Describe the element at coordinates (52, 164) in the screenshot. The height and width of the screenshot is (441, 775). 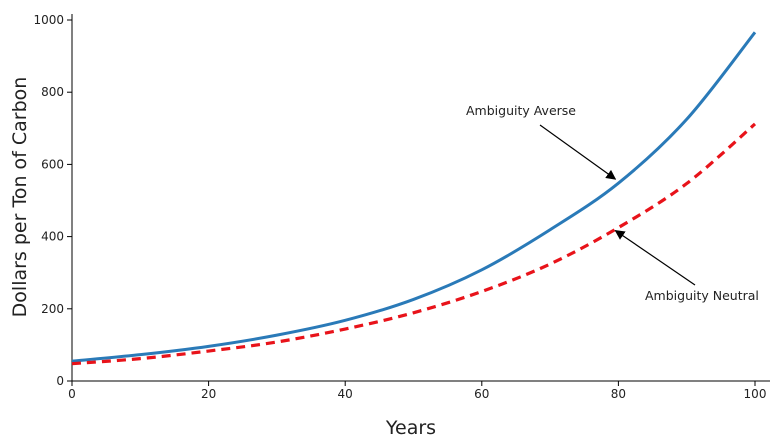
I see `y-tick-label: 600` at that location.